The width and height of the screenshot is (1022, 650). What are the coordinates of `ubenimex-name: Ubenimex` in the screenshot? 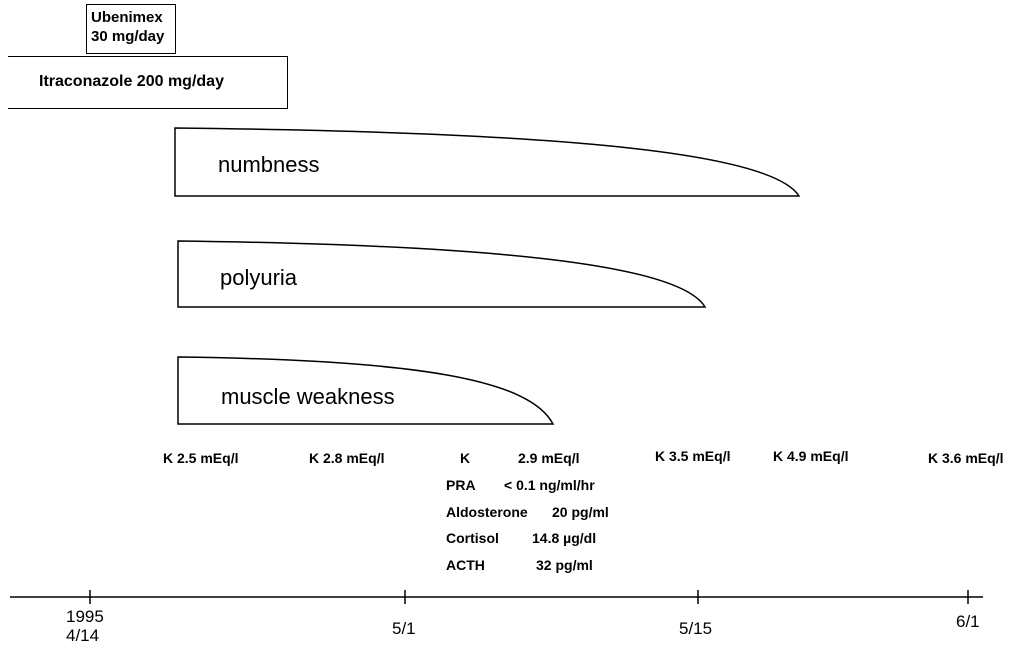 It's located at (127, 17).